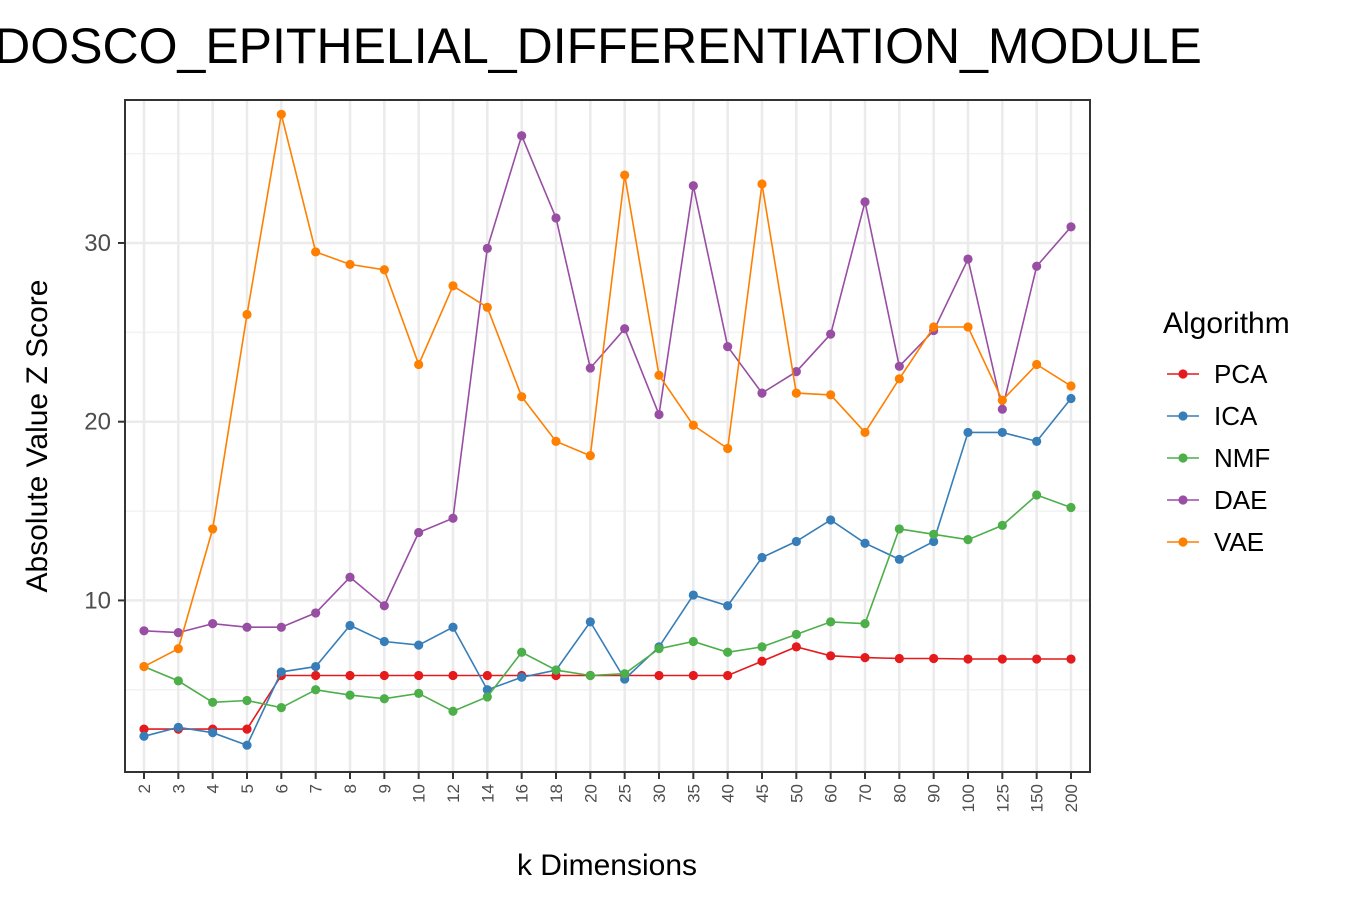  I want to click on x-tick-label: 70, so click(865, 793).